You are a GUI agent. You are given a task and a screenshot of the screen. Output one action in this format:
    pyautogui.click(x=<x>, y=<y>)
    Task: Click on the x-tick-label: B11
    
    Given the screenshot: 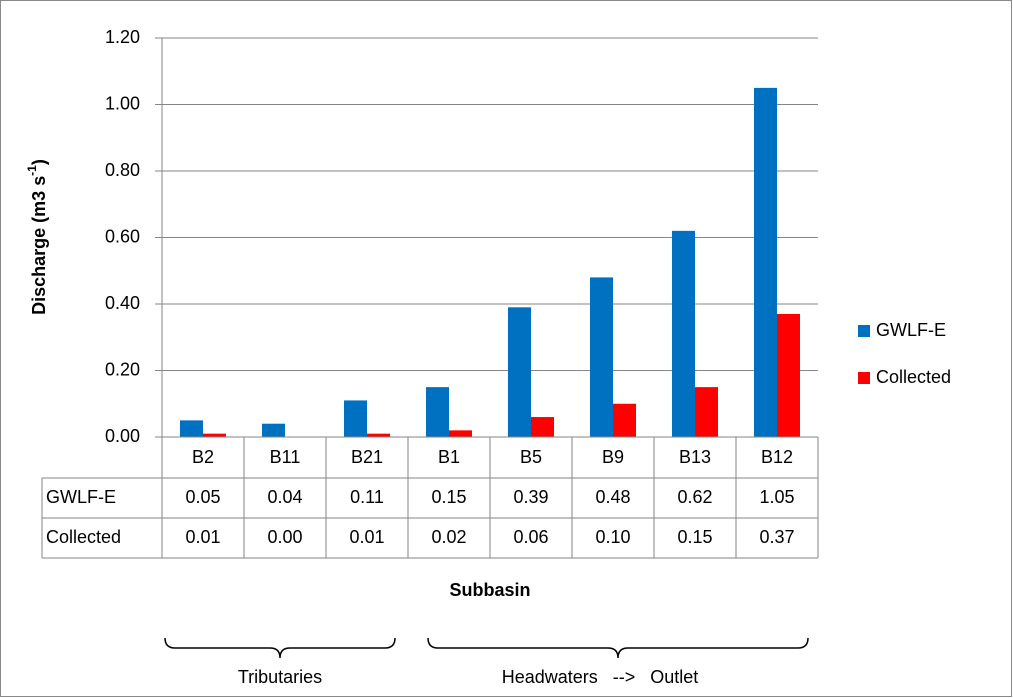 What is the action you would take?
    pyautogui.click(x=285, y=457)
    